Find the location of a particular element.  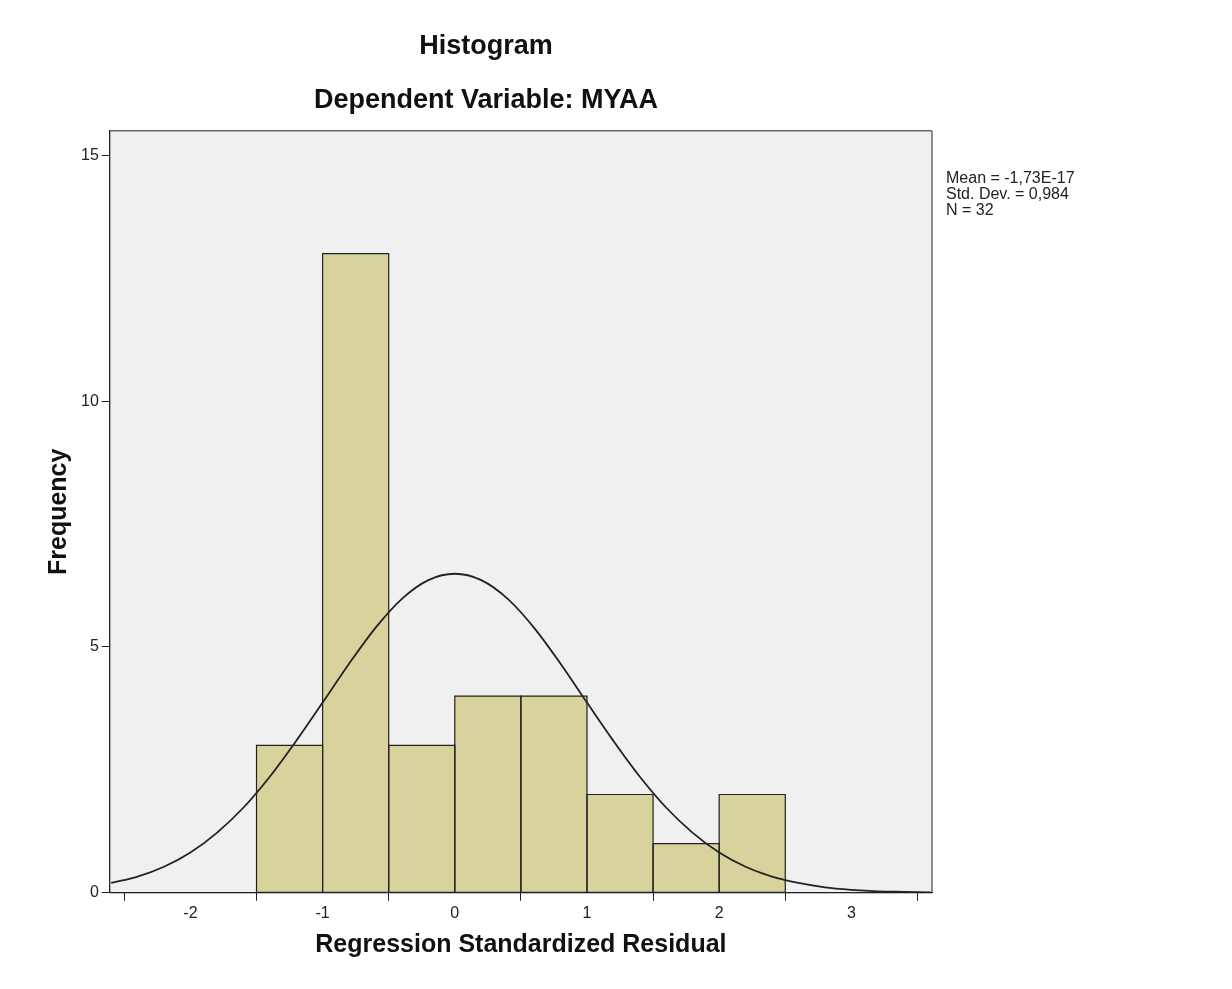

chart-subtitle: Dependent Variable: MYAA is located at coordinates (486, 99).